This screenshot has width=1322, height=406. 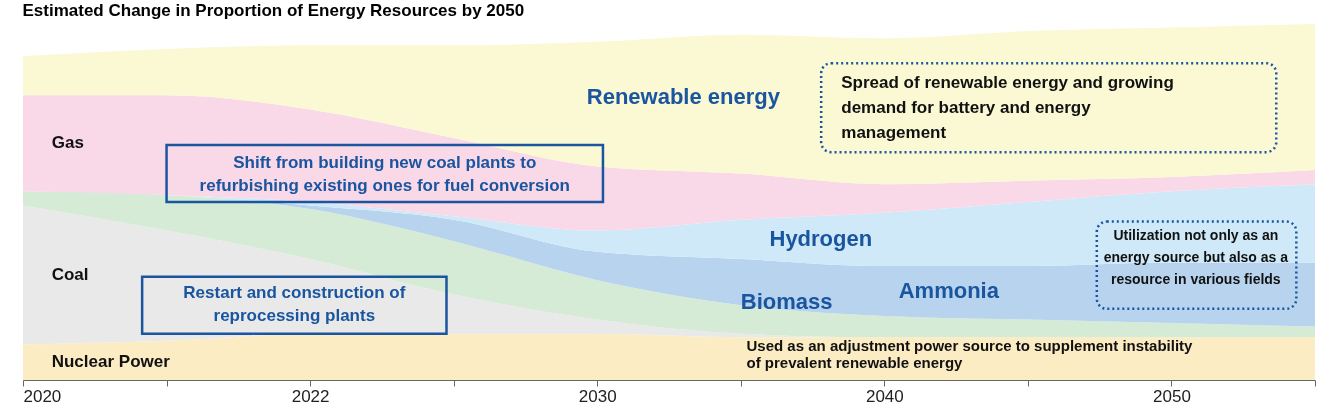 What do you see at coordinates (294, 303) in the screenshot?
I see `annotation: Restart and construction of reprocessing plants` at bounding box center [294, 303].